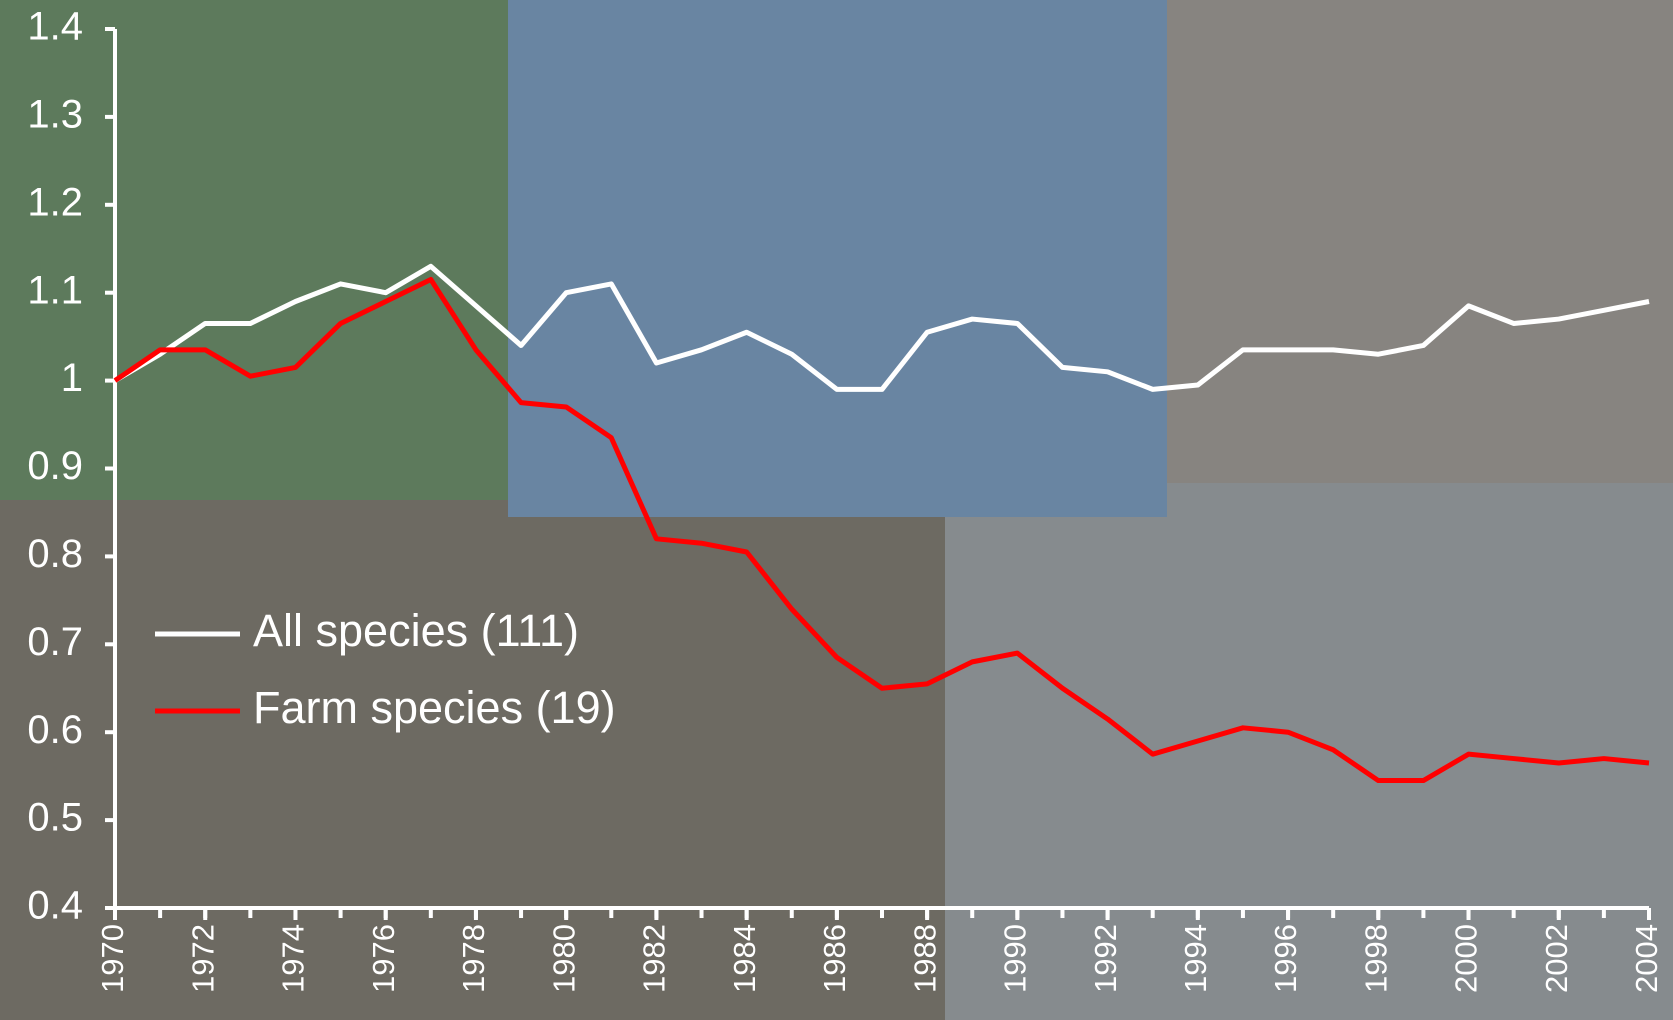  I want to click on y-tick-label: 1.1, so click(55, 290).